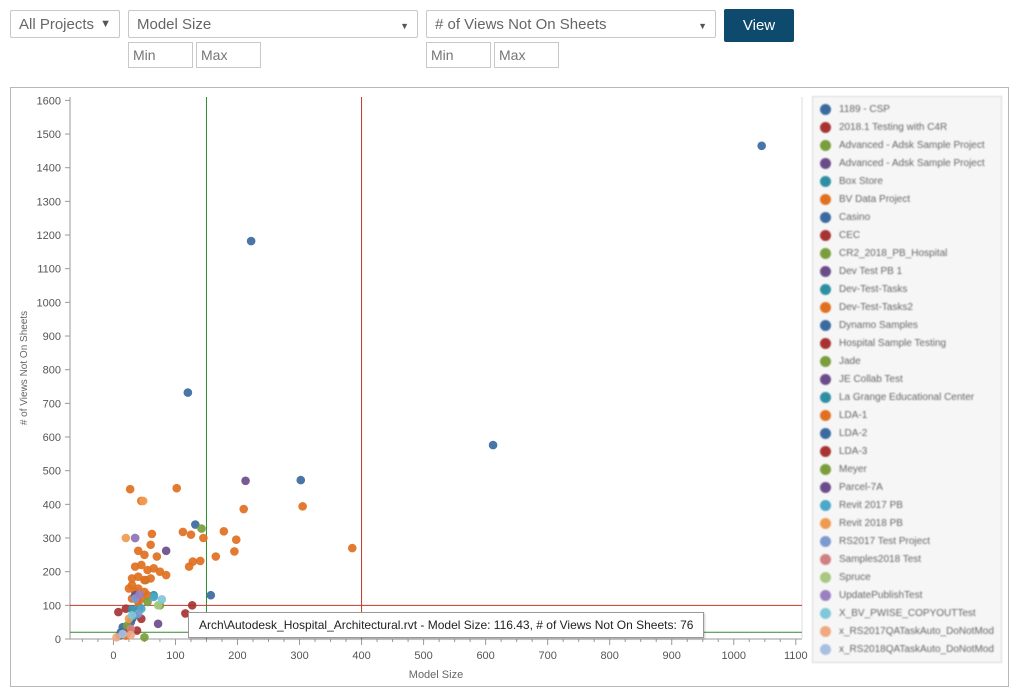 The width and height of the screenshot is (1017, 697). What do you see at coordinates (907, 397) in the screenshot?
I see `legend-item: La Grange Educational Center` at bounding box center [907, 397].